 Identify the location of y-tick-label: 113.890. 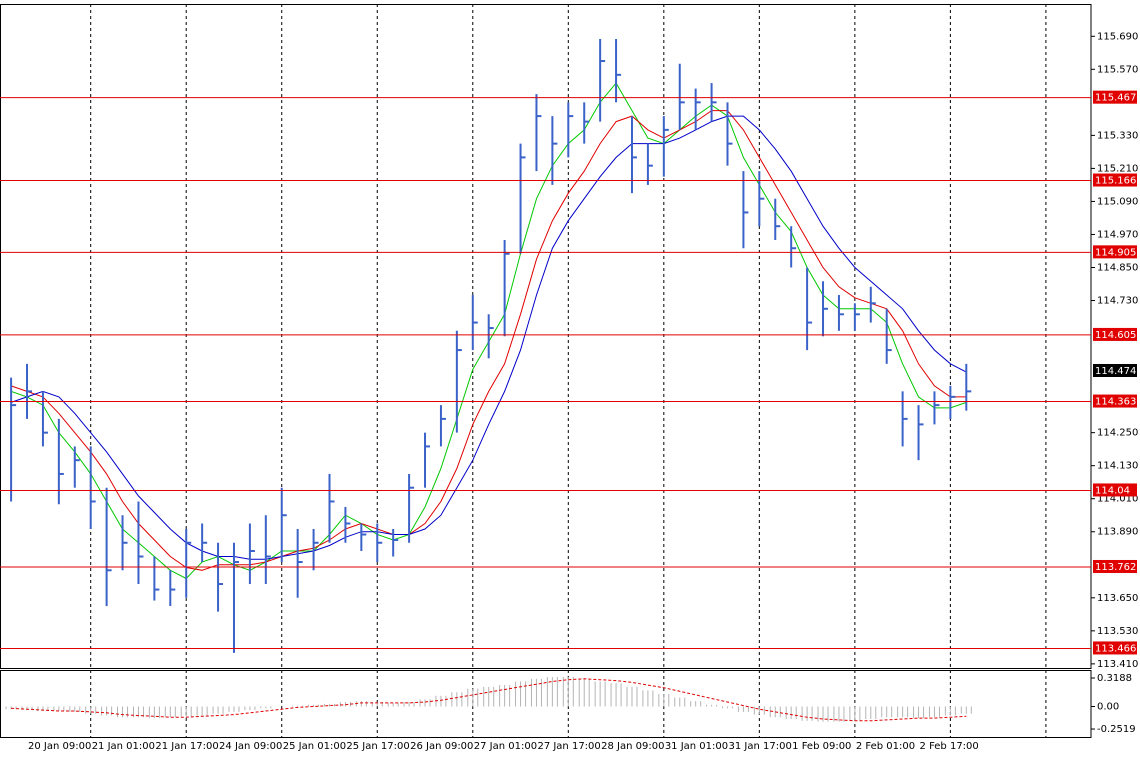
(1117, 532).